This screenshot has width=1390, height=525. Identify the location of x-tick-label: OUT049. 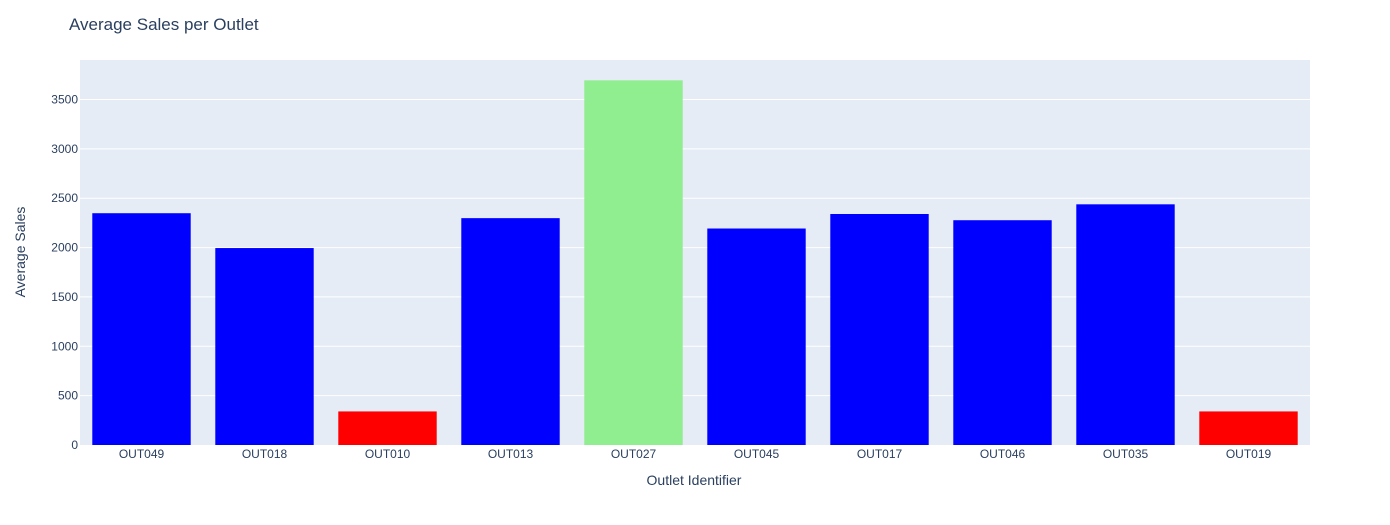
(142, 454).